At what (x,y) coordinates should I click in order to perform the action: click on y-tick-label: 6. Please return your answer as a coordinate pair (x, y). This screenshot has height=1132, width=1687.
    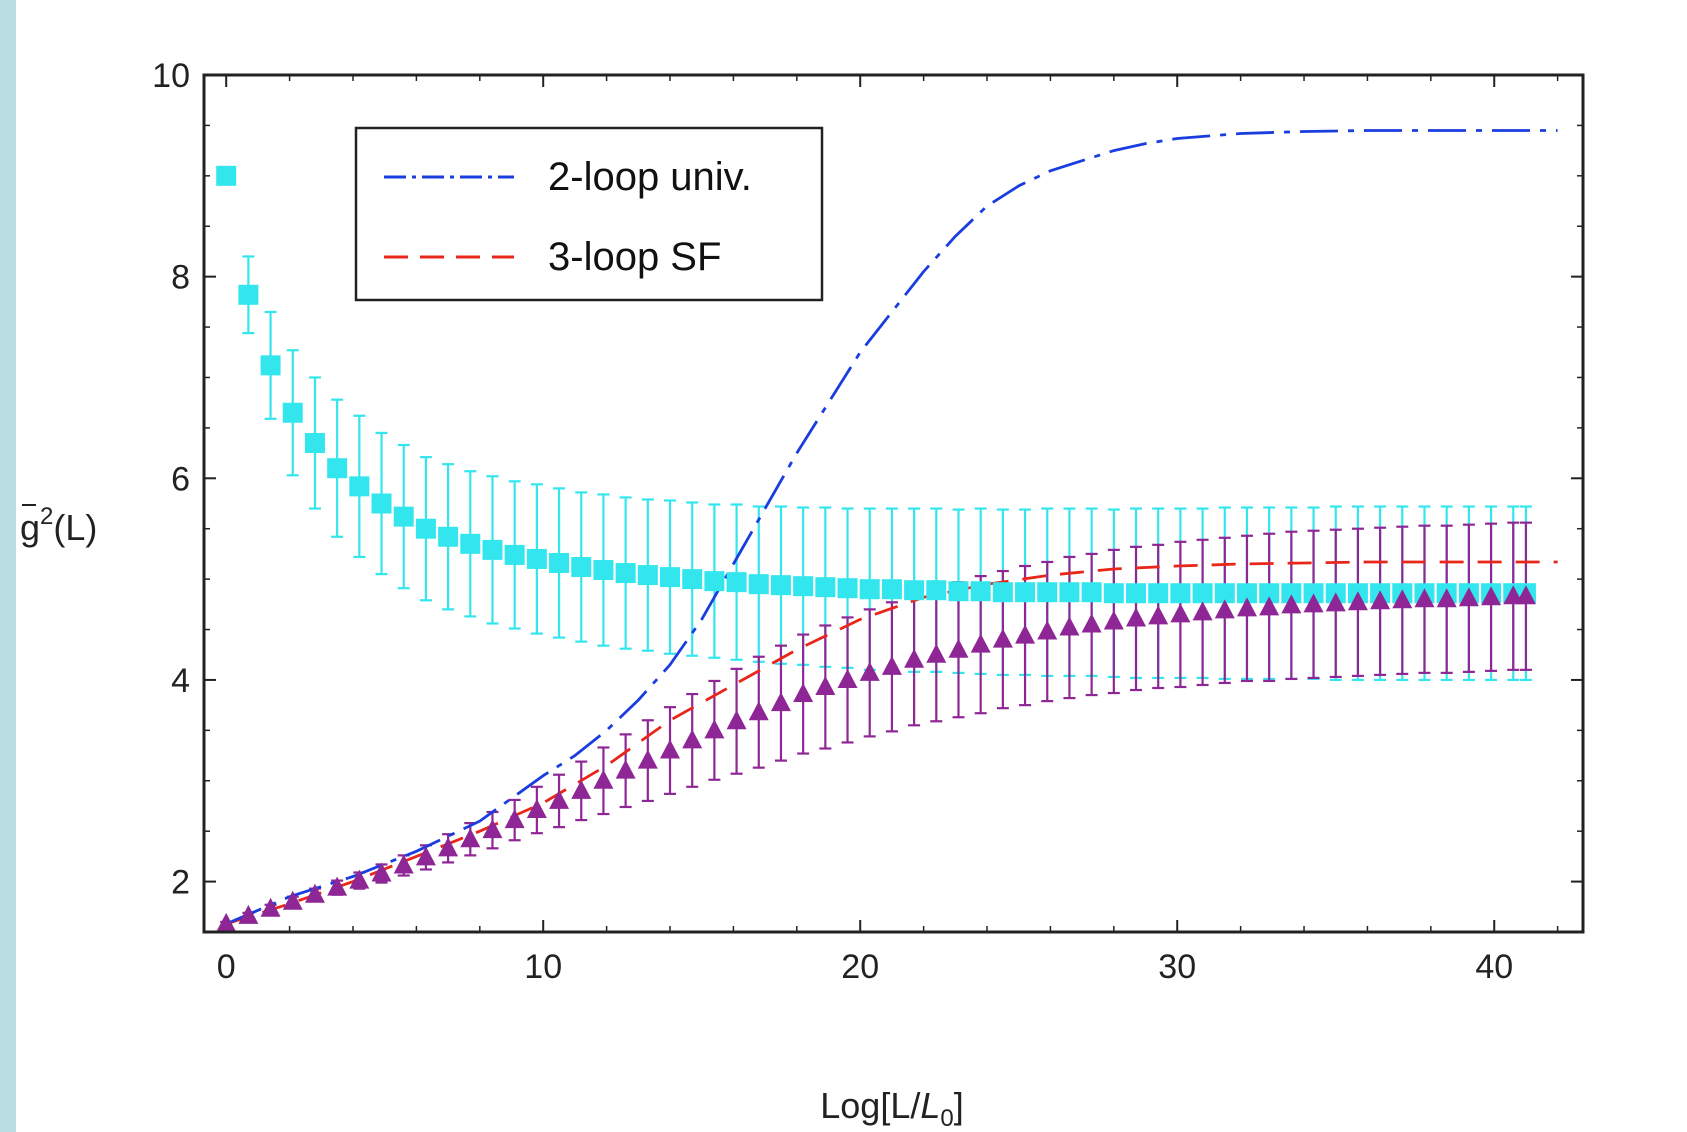
    Looking at the image, I should click on (180, 479).